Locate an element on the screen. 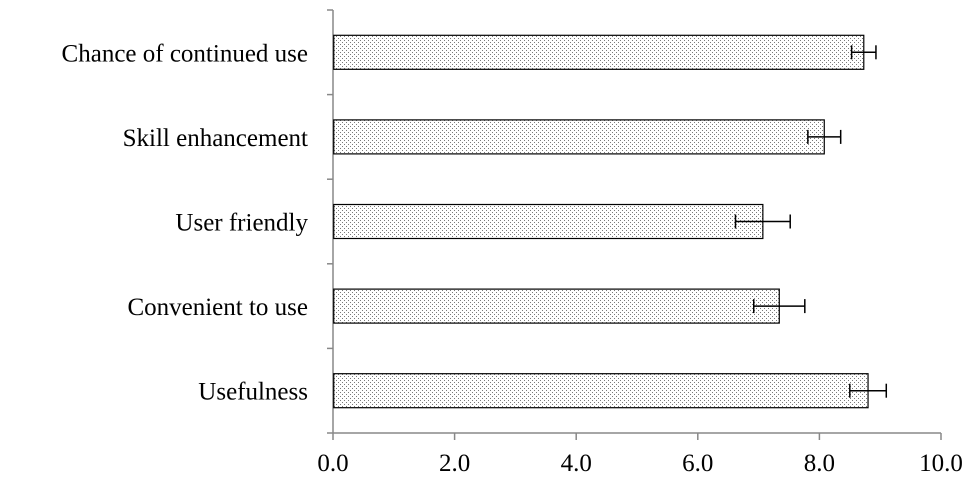 The height and width of the screenshot is (487, 969). category-label: User friendly is located at coordinates (241, 223).